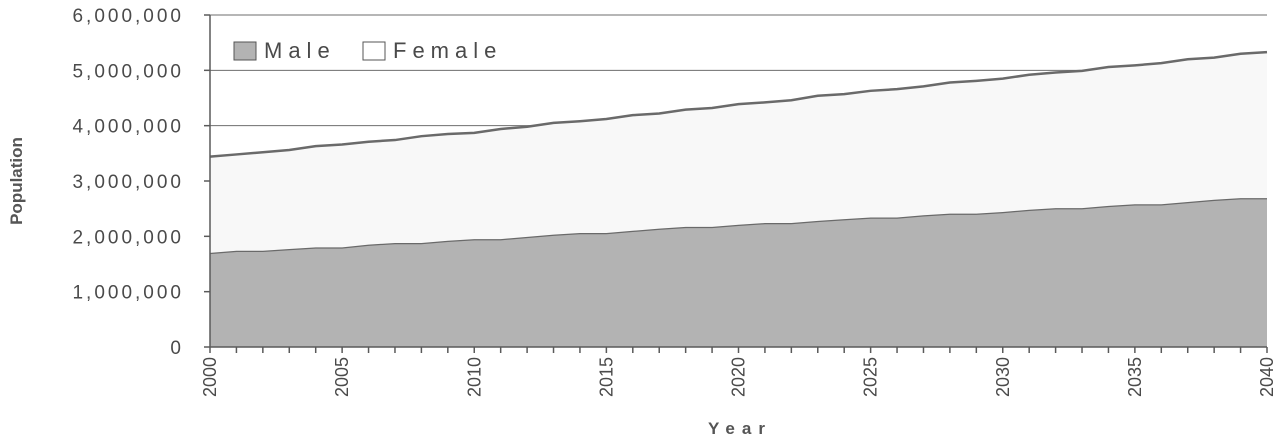 This screenshot has height=448, width=1280. What do you see at coordinates (374, 51) in the screenshot?
I see `legend-swatch-female` at bounding box center [374, 51].